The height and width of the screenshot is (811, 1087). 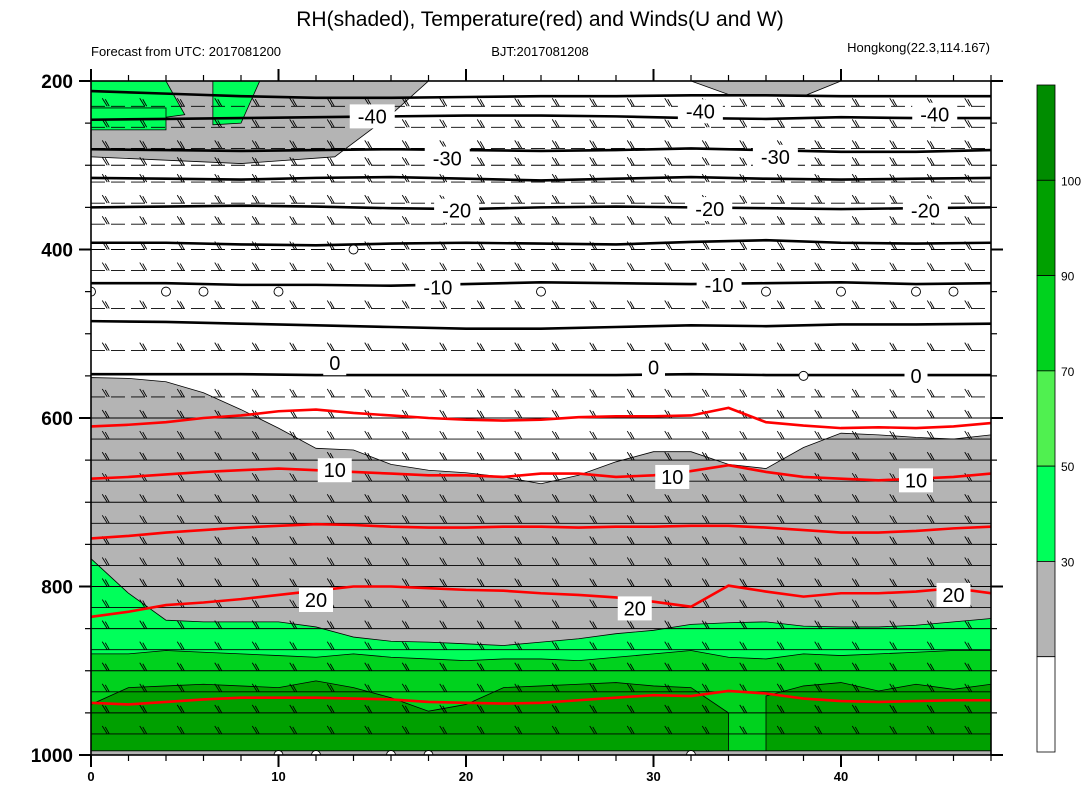 What do you see at coordinates (57, 588) in the screenshot?
I see `y-tick-label-3: 800` at bounding box center [57, 588].